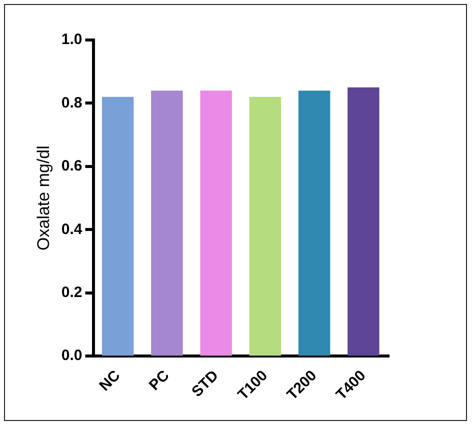  I want to click on y-axis-title: Oxalate mg/dl, so click(43, 198).